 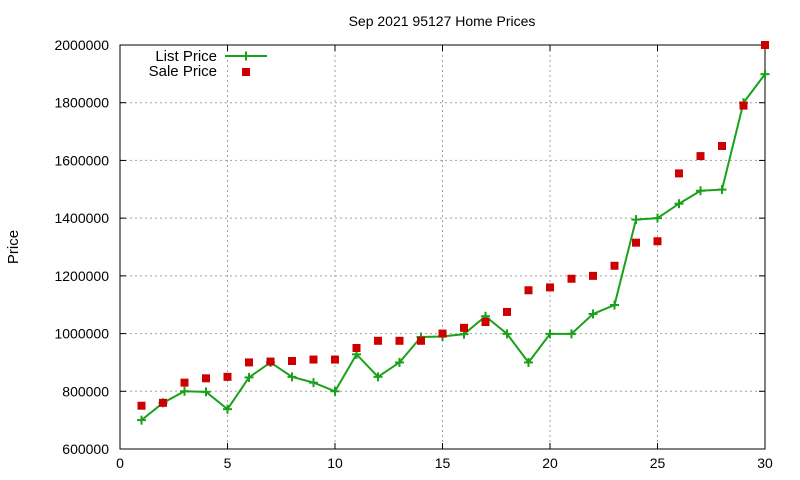 I want to click on x-tick-label: 15, so click(x=443, y=463).